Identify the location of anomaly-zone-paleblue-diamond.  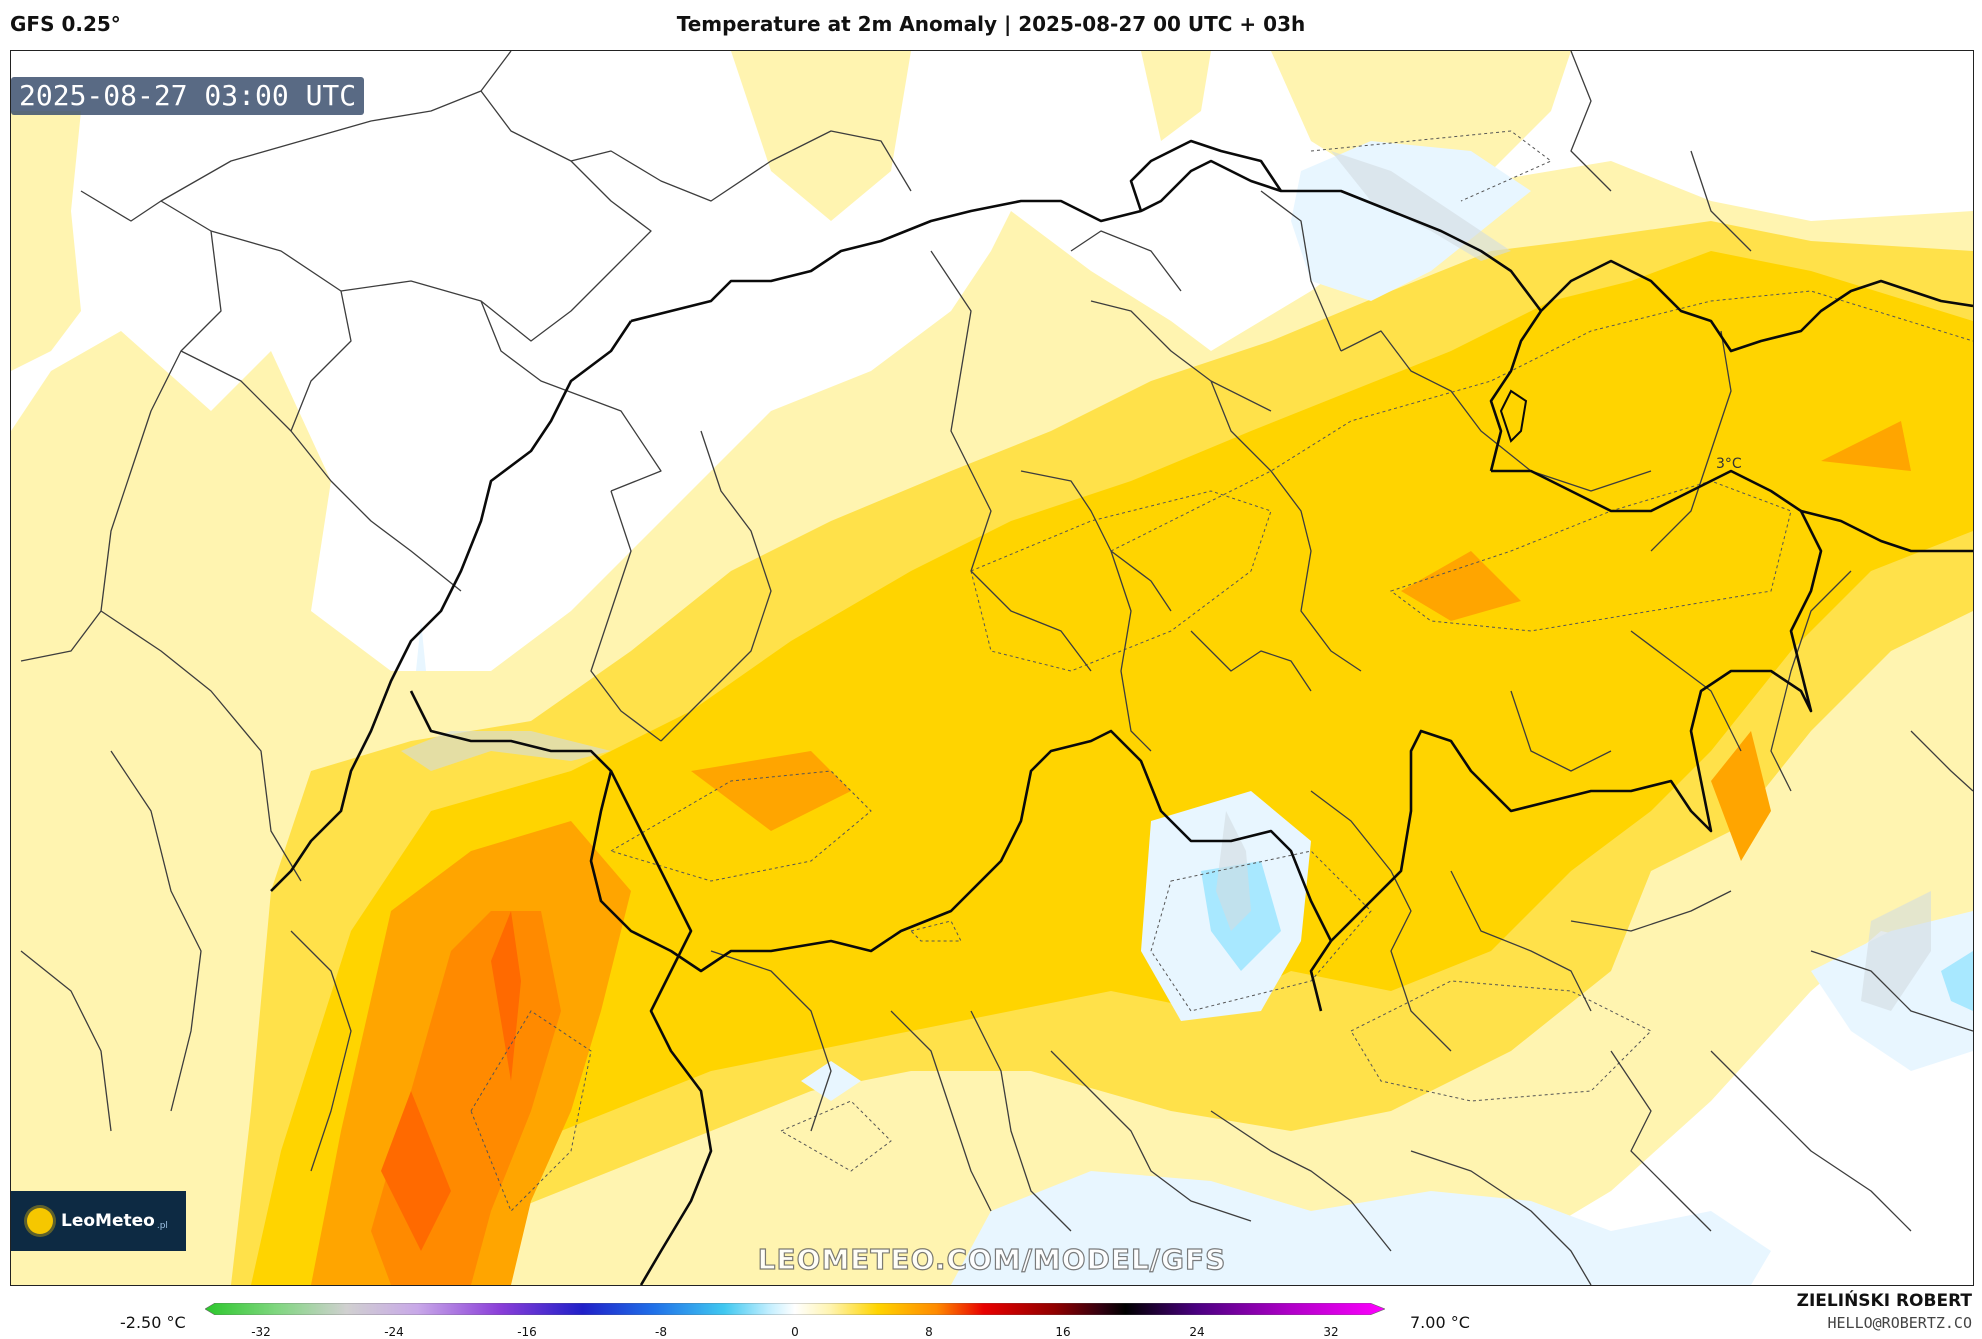
(831, 1081).